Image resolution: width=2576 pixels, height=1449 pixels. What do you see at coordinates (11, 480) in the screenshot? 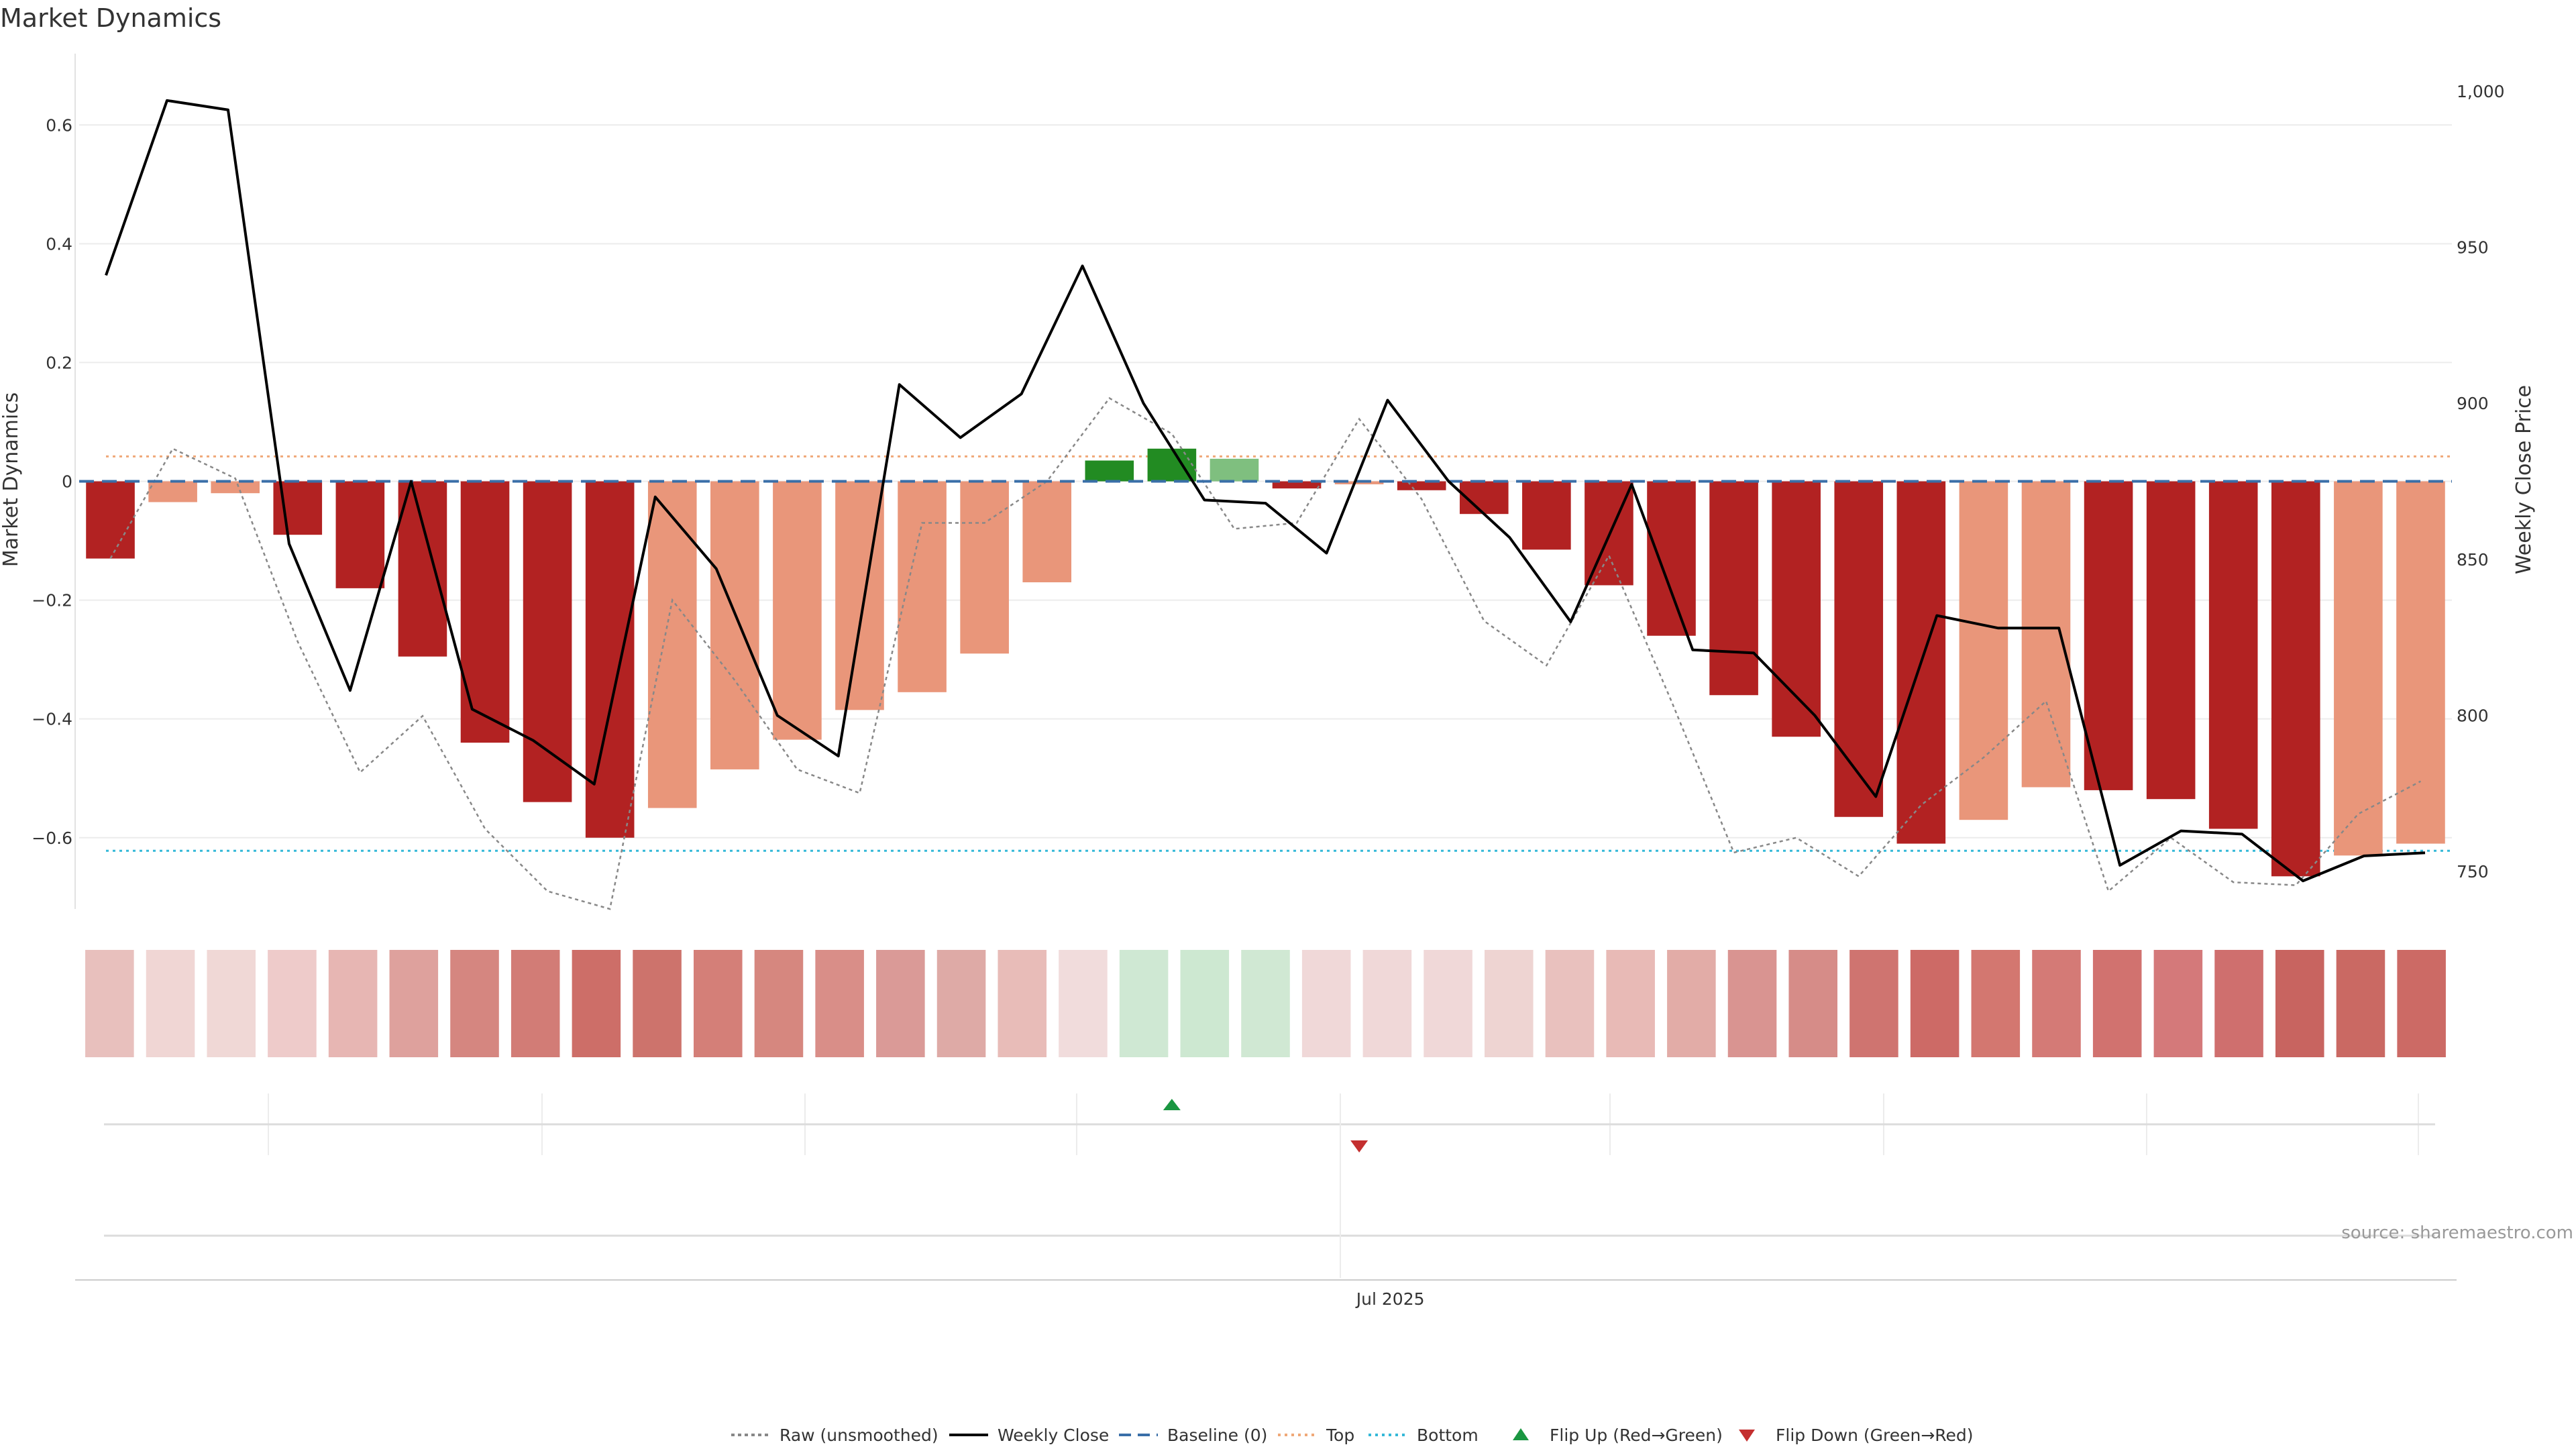
I see `left-axis-label: Market Dynamics` at bounding box center [11, 480].